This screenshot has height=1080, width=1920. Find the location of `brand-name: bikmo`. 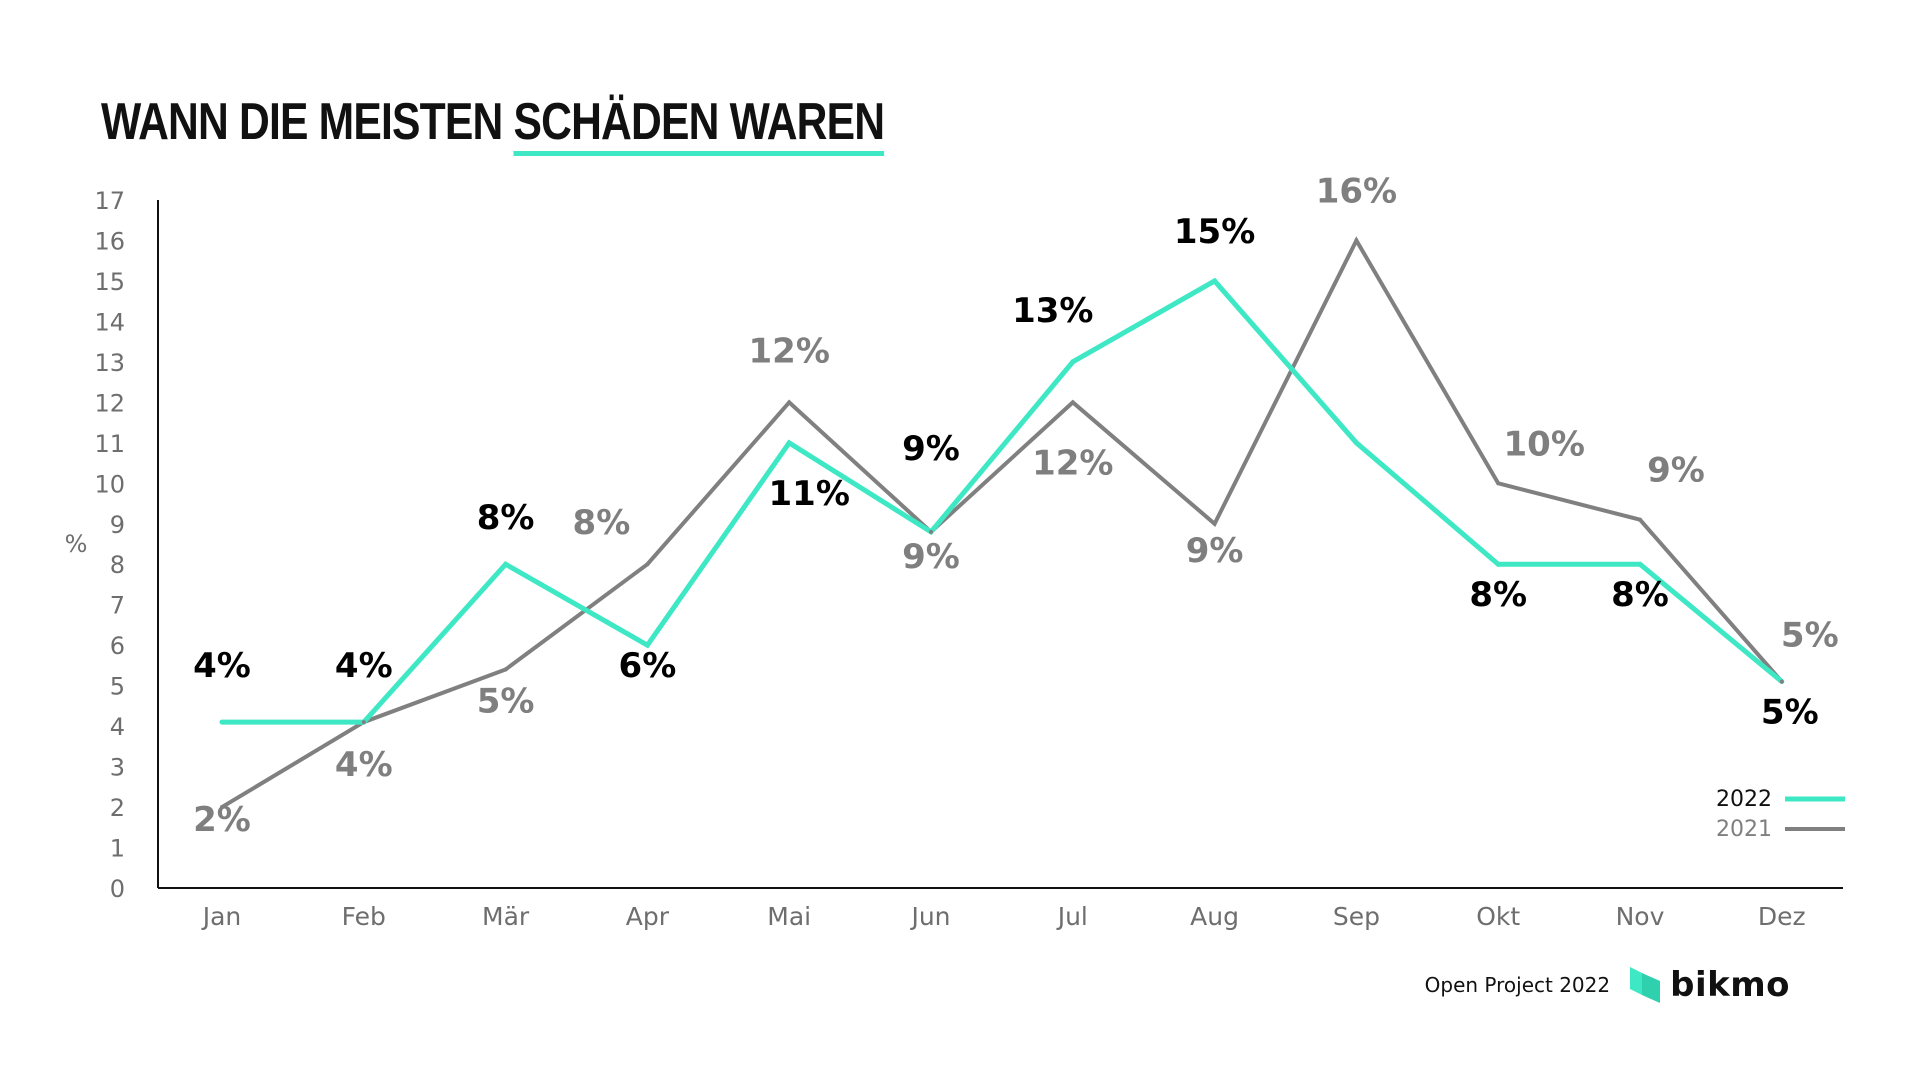

brand-name: bikmo is located at coordinates (1730, 985).